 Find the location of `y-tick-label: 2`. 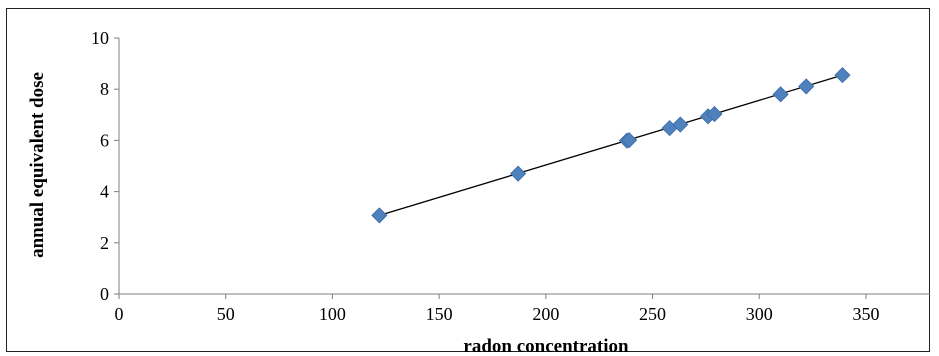

y-tick-label: 2 is located at coordinates (104, 243).